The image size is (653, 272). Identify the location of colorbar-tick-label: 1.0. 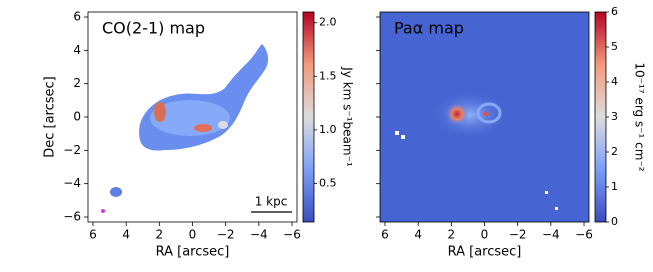
(328, 129).